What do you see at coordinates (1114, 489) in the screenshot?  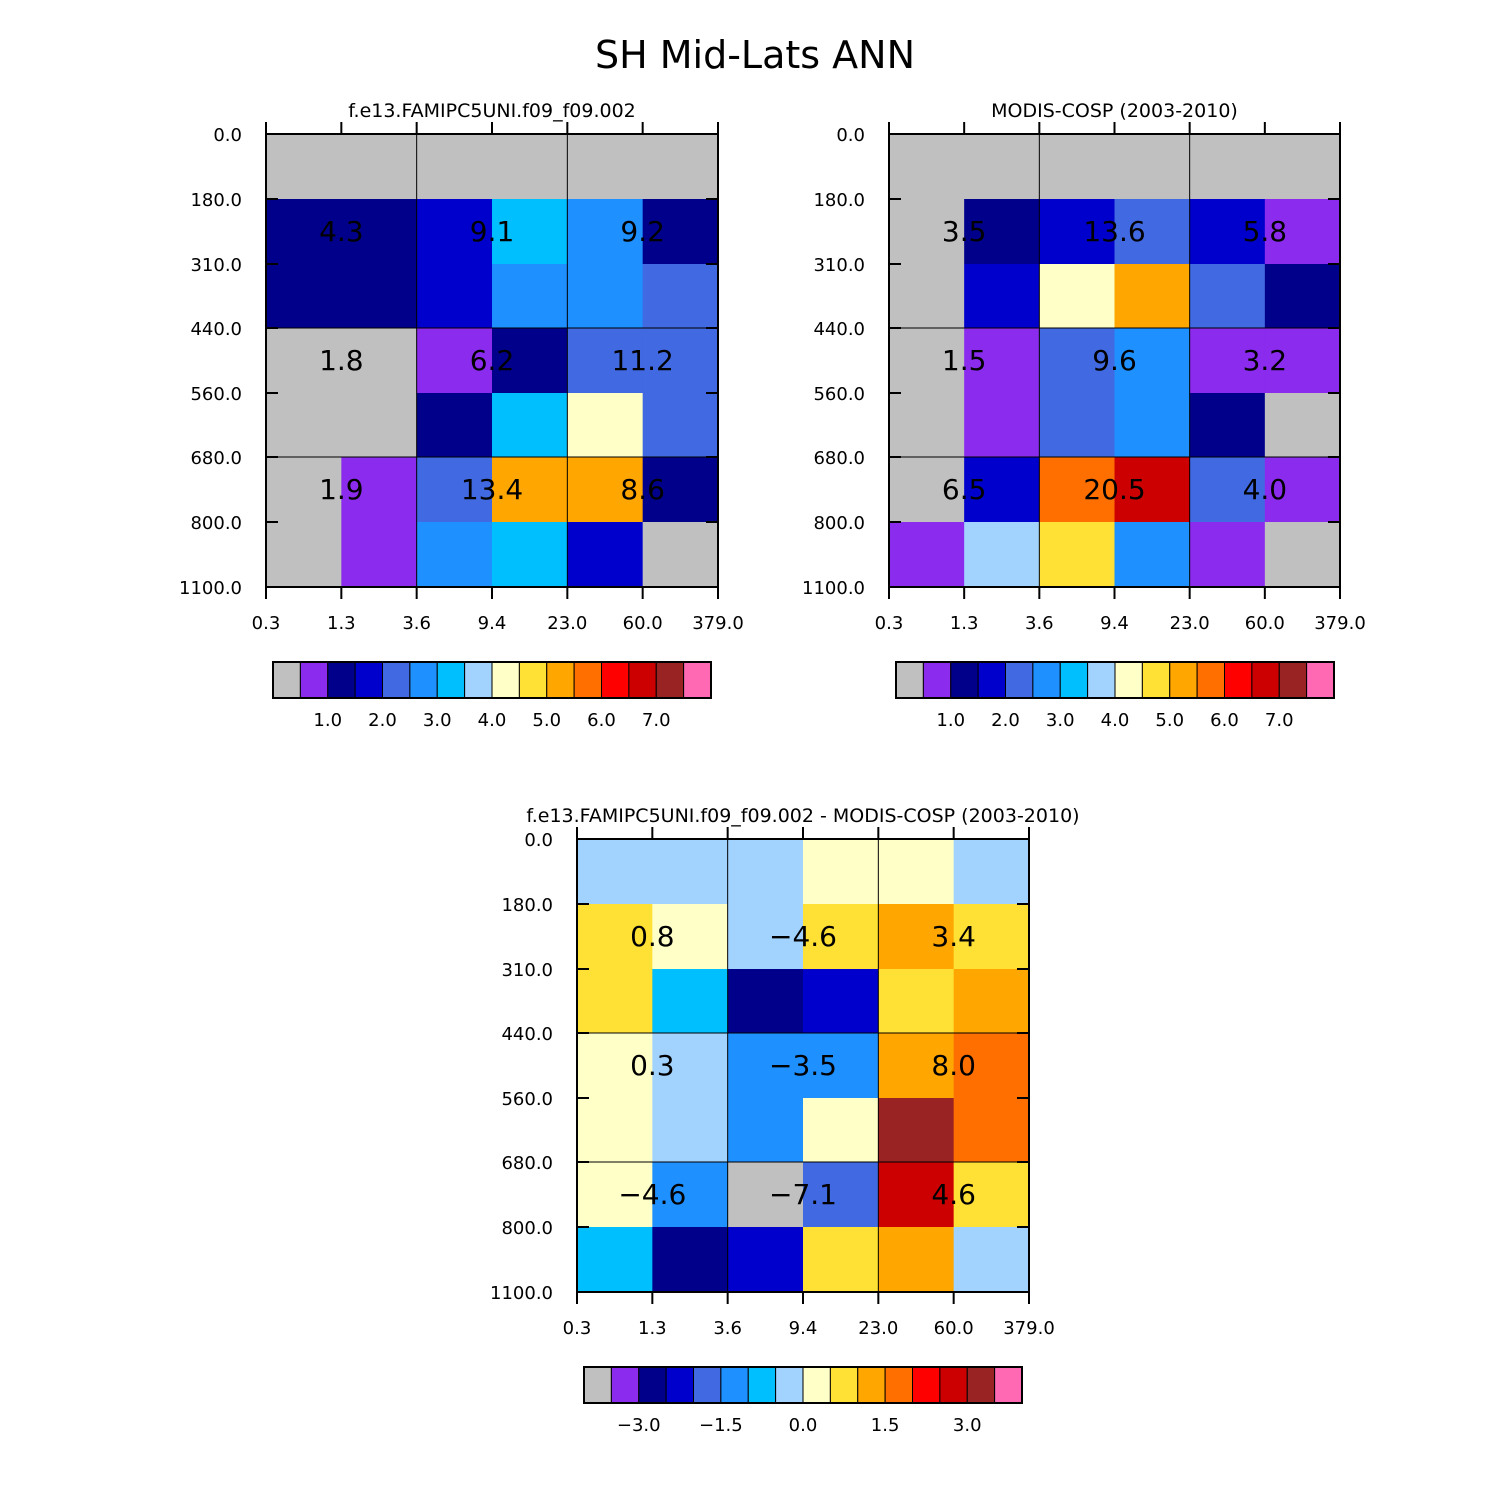 I see `cell-value-label: 20.5` at bounding box center [1114, 489].